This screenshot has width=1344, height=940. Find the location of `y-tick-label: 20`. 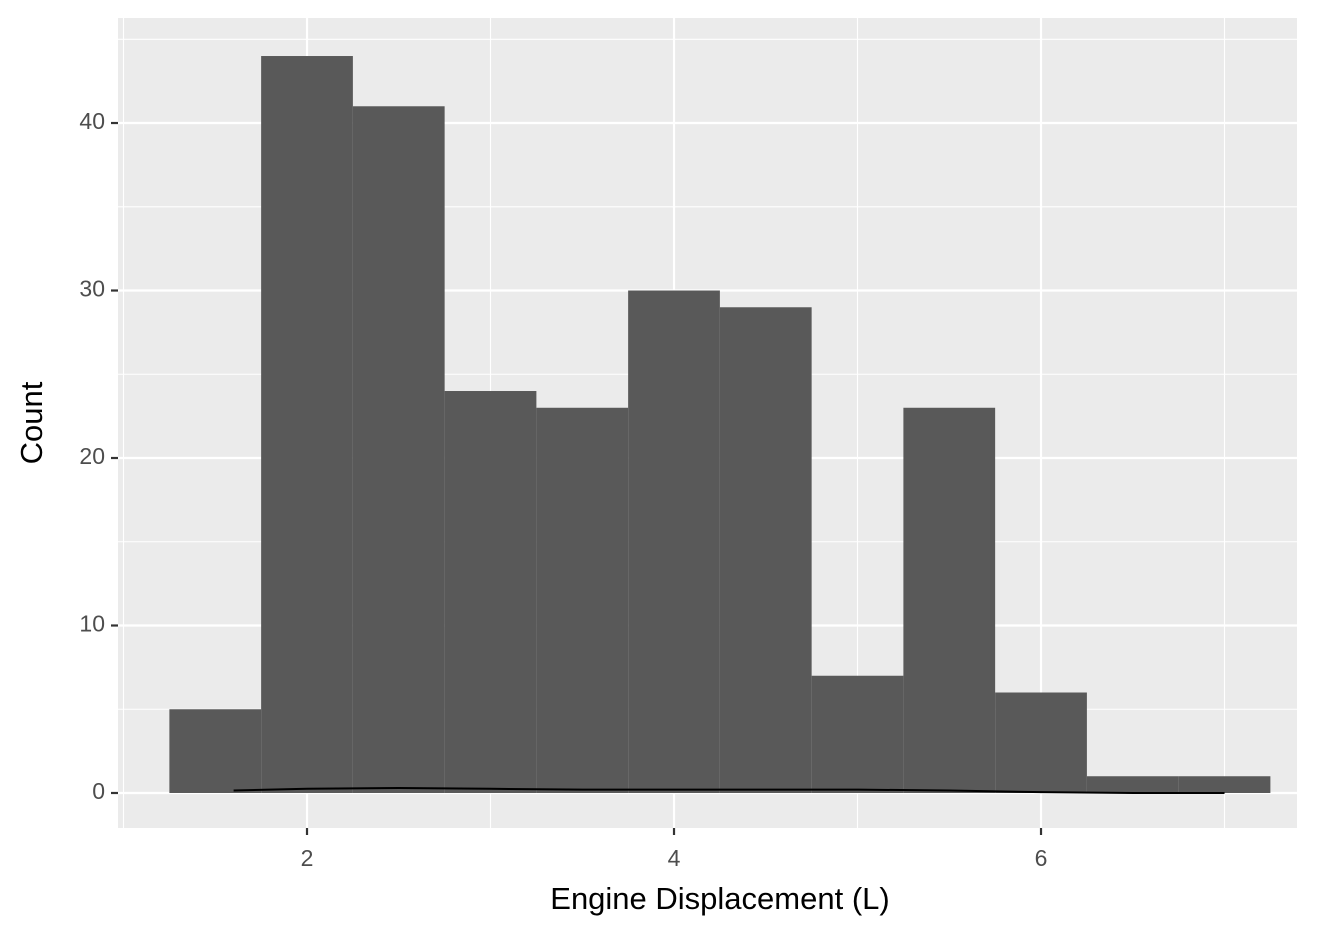

y-tick-label: 20 is located at coordinates (92, 456).